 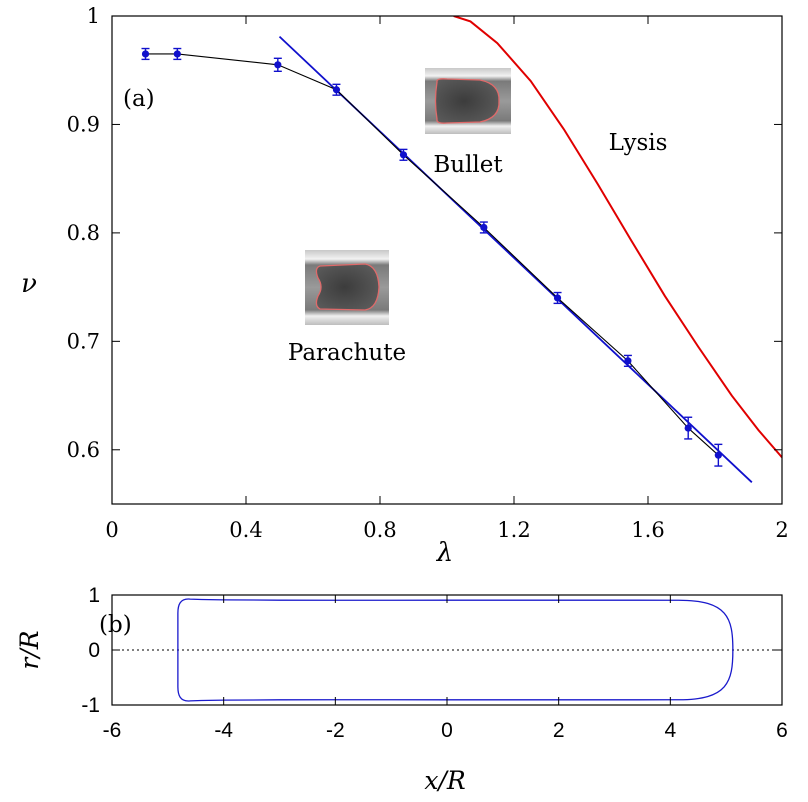 I want to click on x-tick-label-a: 0, so click(x=111, y=530).